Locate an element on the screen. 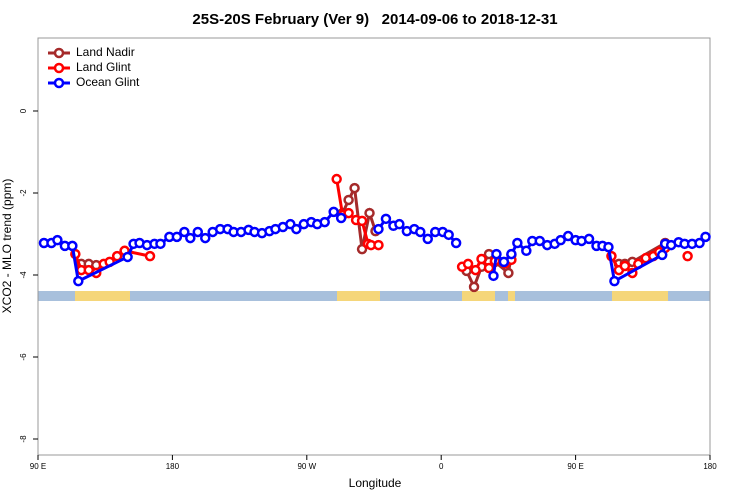  y-tick-label: 0 is located at coordinates (23, 110).